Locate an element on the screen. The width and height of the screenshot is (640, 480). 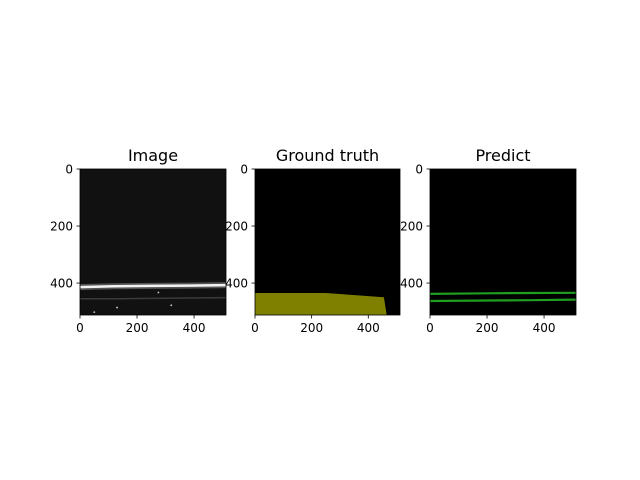
dim-band-line is located at coordinates (153, 298).